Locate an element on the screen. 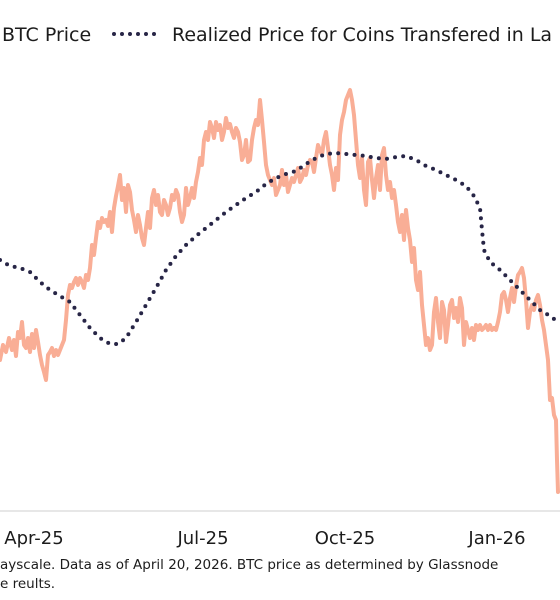 This screenshot has width=560, height=600. source-note-line-2: e reults. is located at coordinates (28, 584).